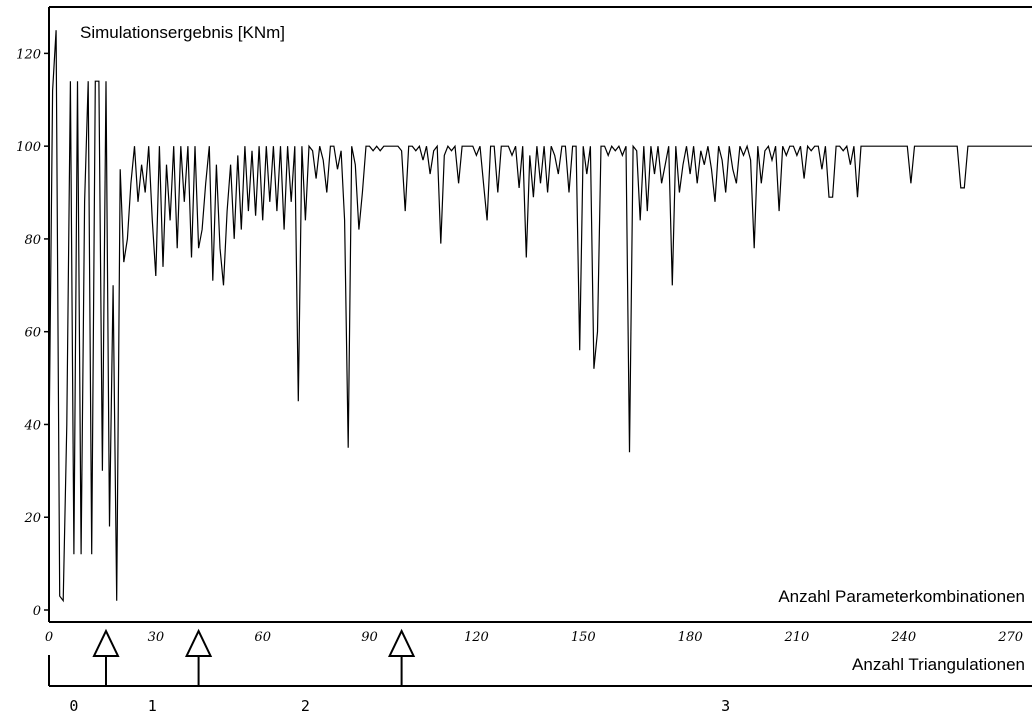 This screenshot has width=1032, height=713. I want to click on y-tick-label: 120, so click(28, 54).